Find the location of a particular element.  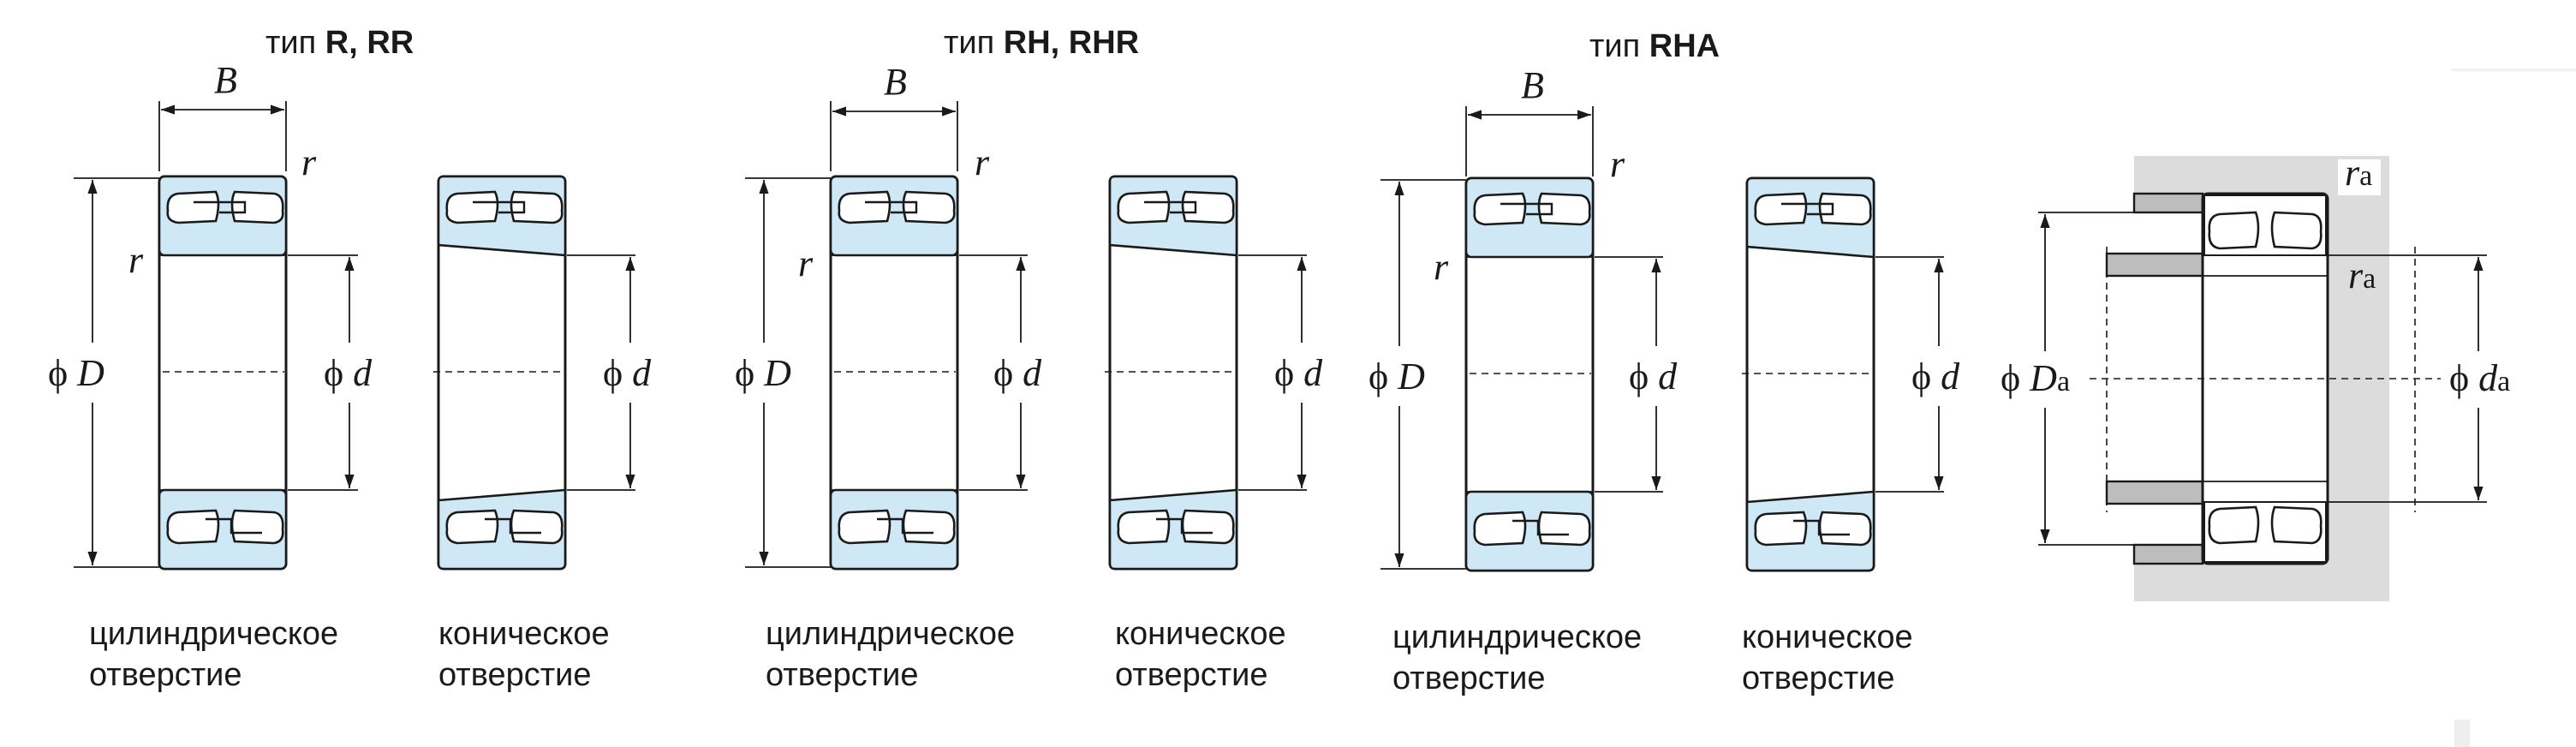

mounting-diagram: ϕ Da ϕ da ra ra is located at coordinates (2255, 377).